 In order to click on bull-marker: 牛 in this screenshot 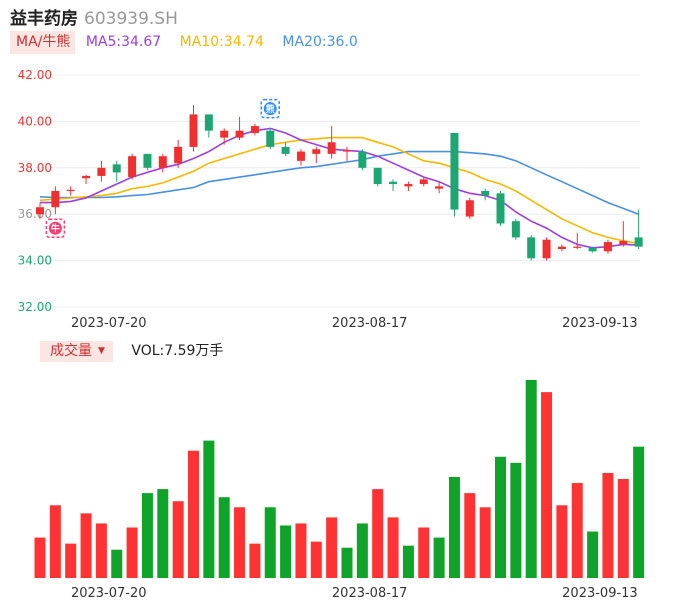, I will do `click(55, 228)`.